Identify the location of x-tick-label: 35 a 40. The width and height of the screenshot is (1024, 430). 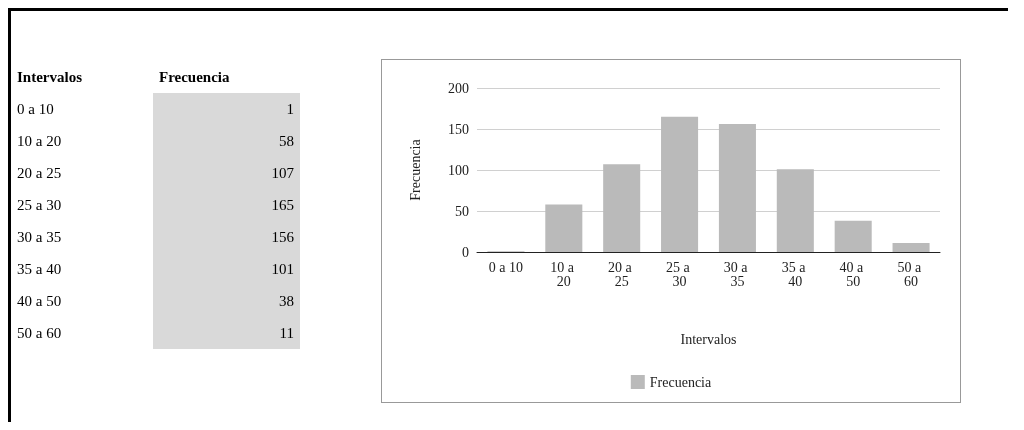
(795, 274).